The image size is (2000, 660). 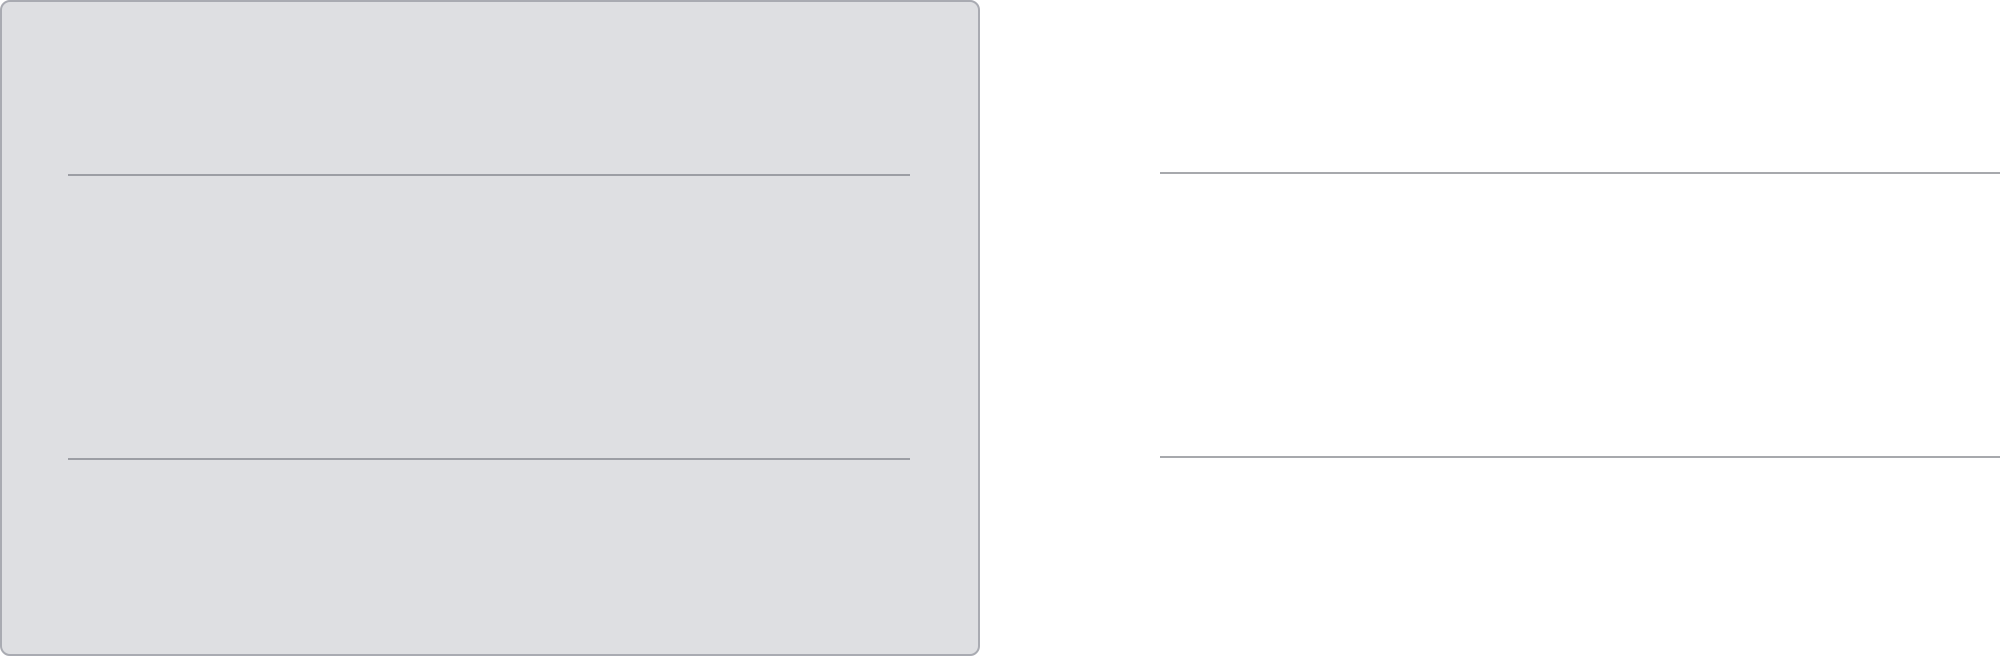 What do you see at coordinates (1580, 173) in the screenshot?
I see `right-divider-top` at bounding box center [1580, 173].